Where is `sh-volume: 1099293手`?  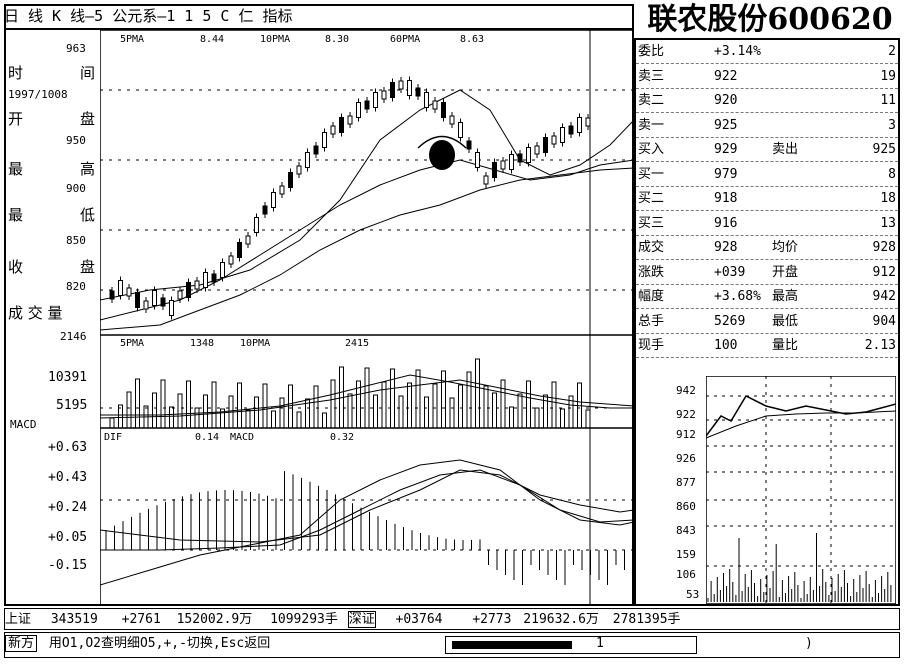 sh-volume: 1099293手 is located at coordinates (304, 619).